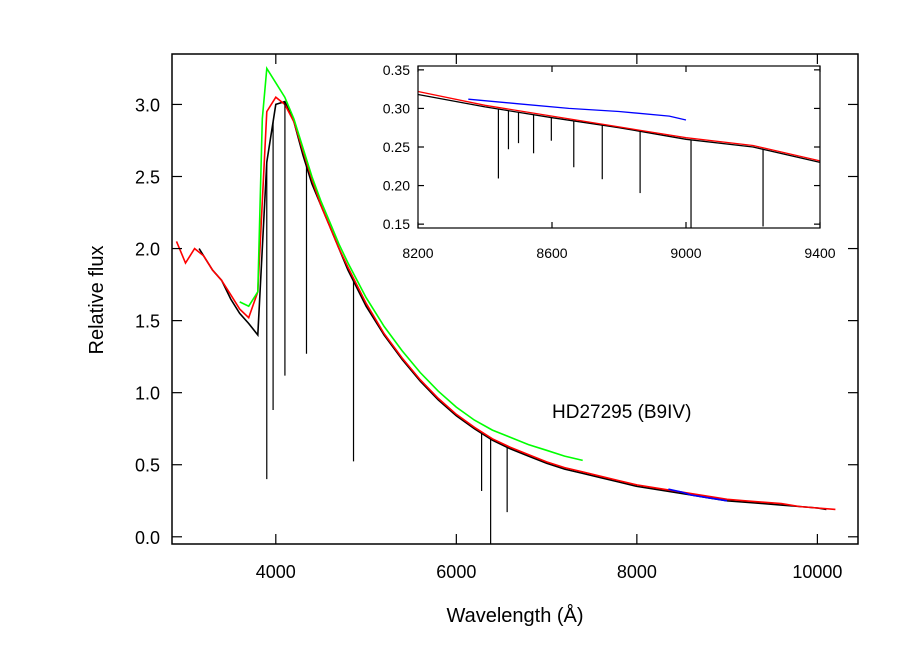 The height and width of the screenshot is (652, 912). What do you see at coordinates (396, 147) in the screenshot?
I see `inset-y-tick-label: 0.25` at bounding box center [396, 147].